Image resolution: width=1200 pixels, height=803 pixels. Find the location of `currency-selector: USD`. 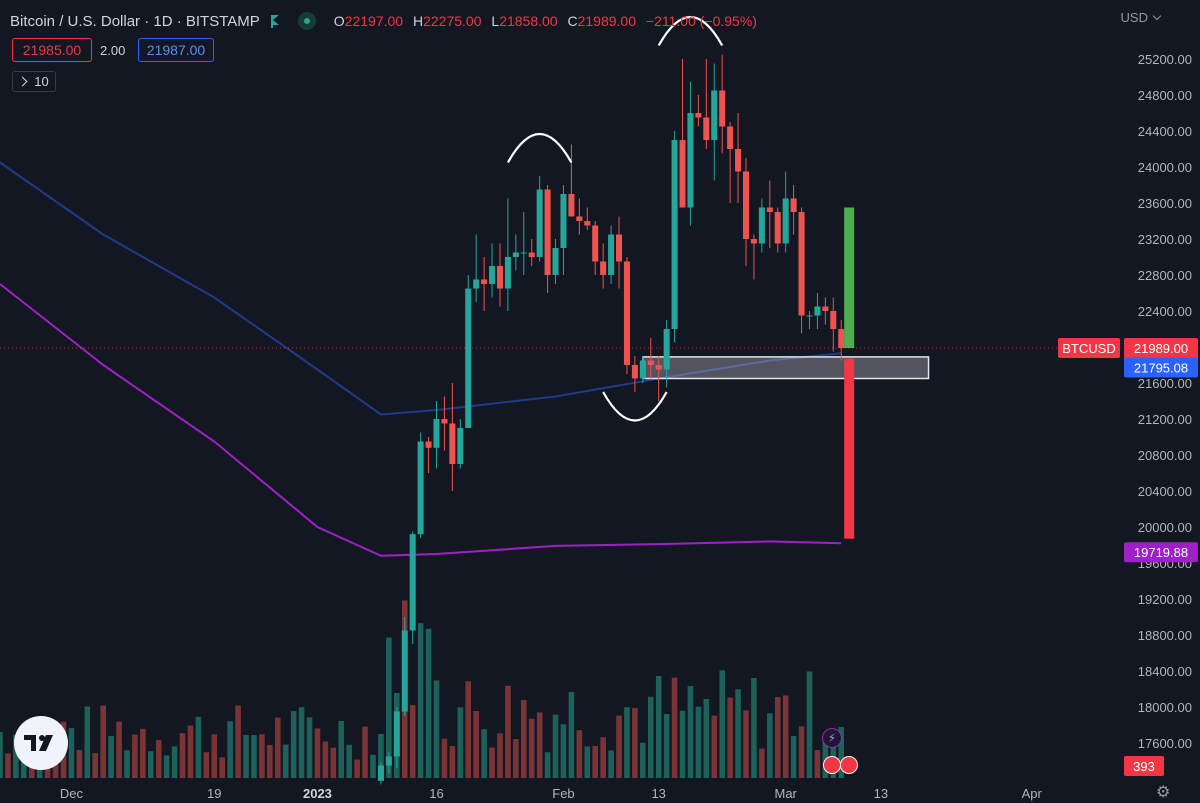

currency-selector: USD is located at coordinates (1141, 17).